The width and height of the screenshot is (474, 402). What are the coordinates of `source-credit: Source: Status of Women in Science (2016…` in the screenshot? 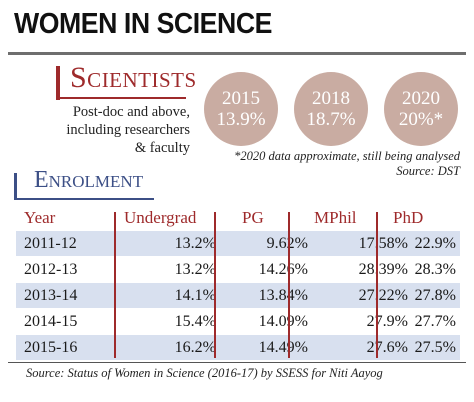 It's located at (204, 373).